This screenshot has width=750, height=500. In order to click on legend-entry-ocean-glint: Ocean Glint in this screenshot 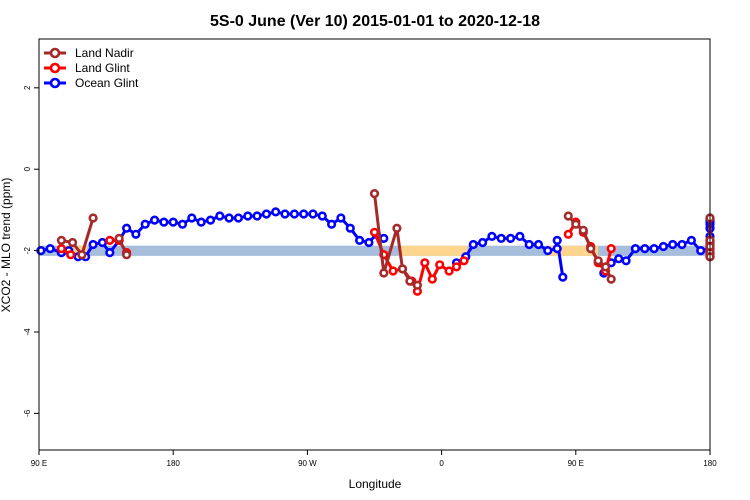, I will do `click(91, 83)`.